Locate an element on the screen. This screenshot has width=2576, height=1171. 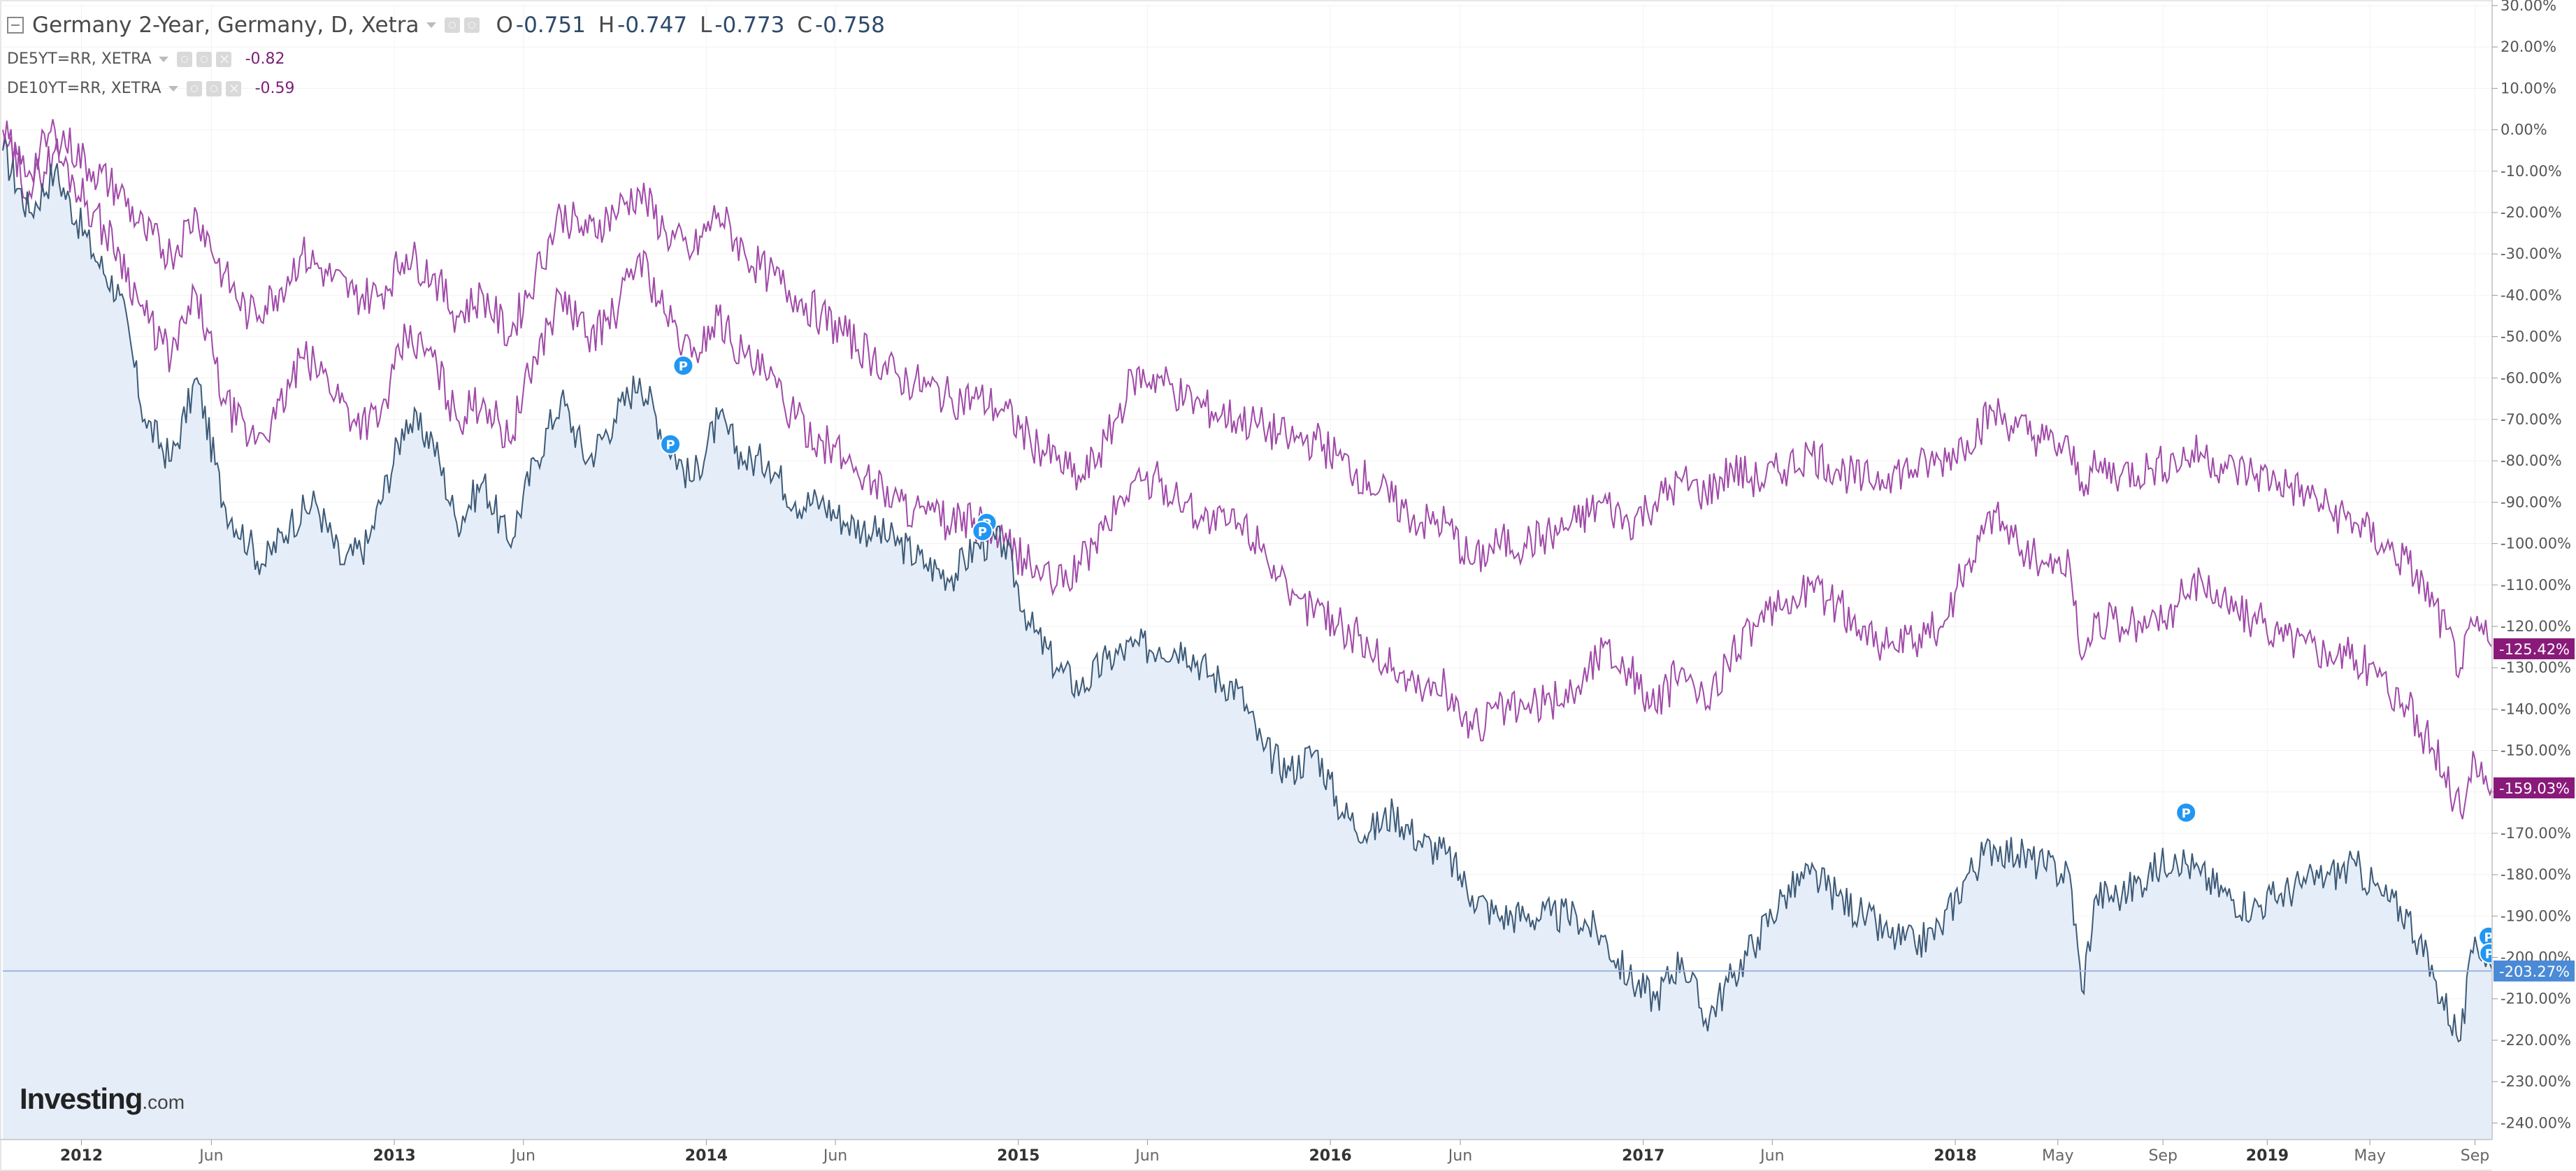
compare-value-de10yt: -0.59 is located at coordinates (274, 88).